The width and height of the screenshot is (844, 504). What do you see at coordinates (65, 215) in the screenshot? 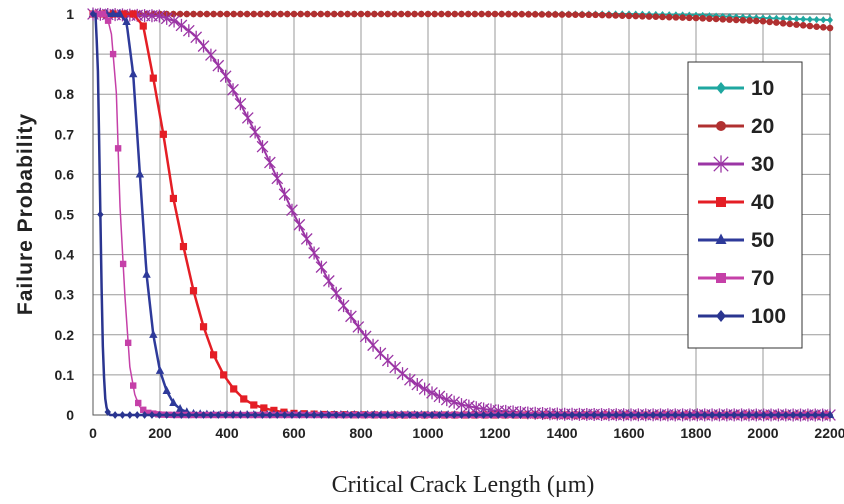
I see `y-tick-label: 0.5` at bounding box center [65, 215].